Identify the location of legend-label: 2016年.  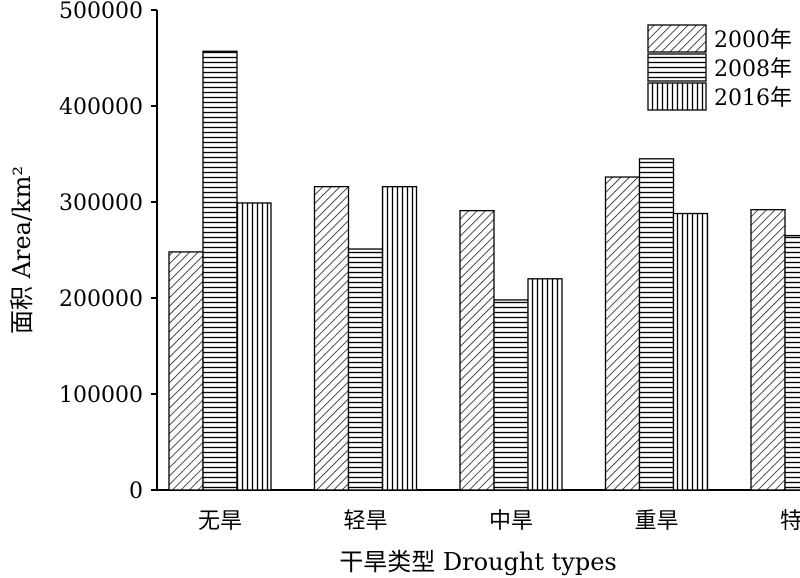
(753, 98).